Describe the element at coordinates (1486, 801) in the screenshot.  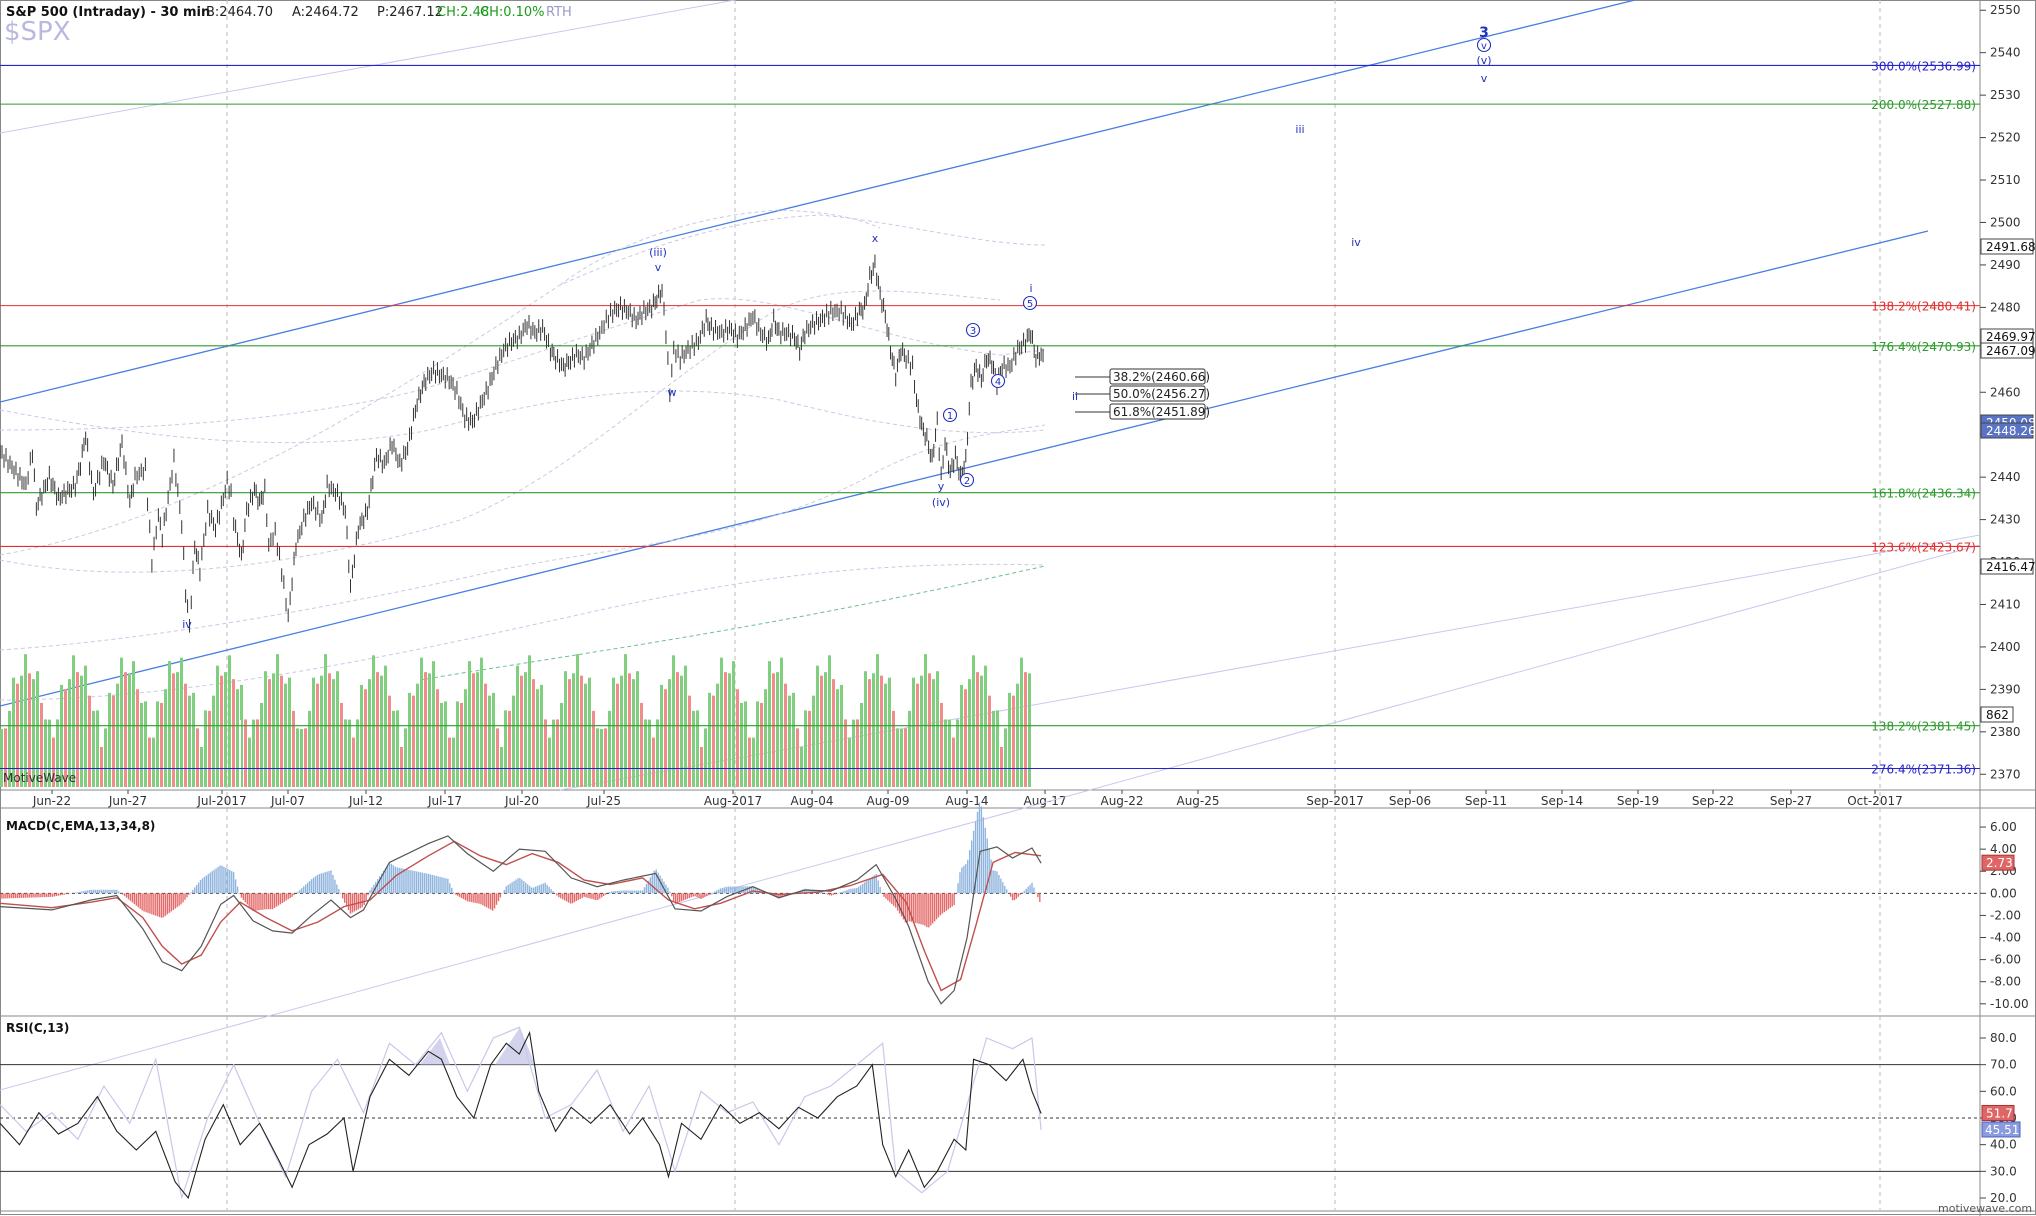
I see `date-axis-label: Sep-11` at that location.